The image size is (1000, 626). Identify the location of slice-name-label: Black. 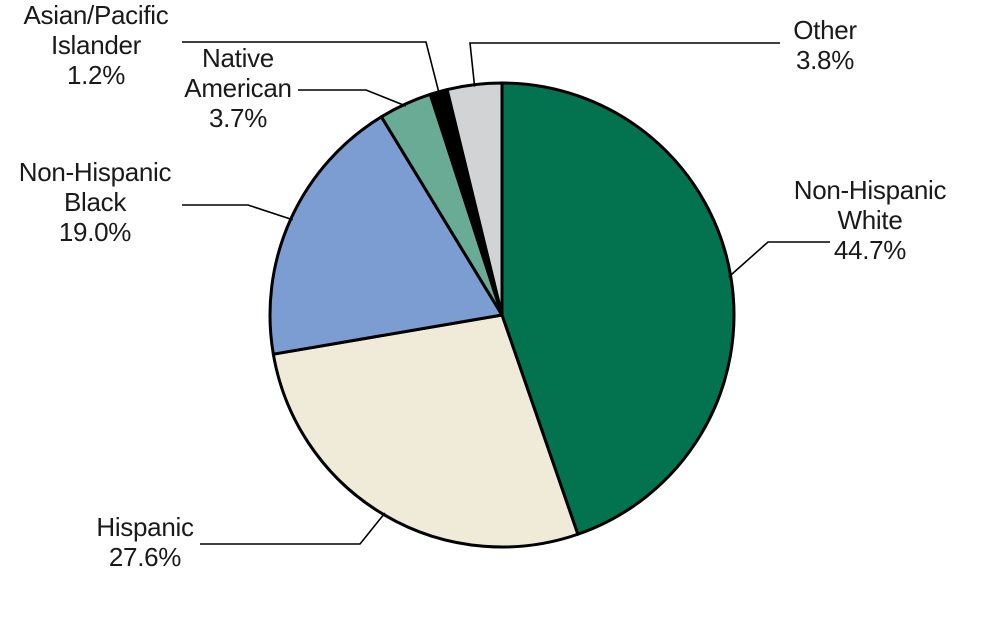
(95, 202).